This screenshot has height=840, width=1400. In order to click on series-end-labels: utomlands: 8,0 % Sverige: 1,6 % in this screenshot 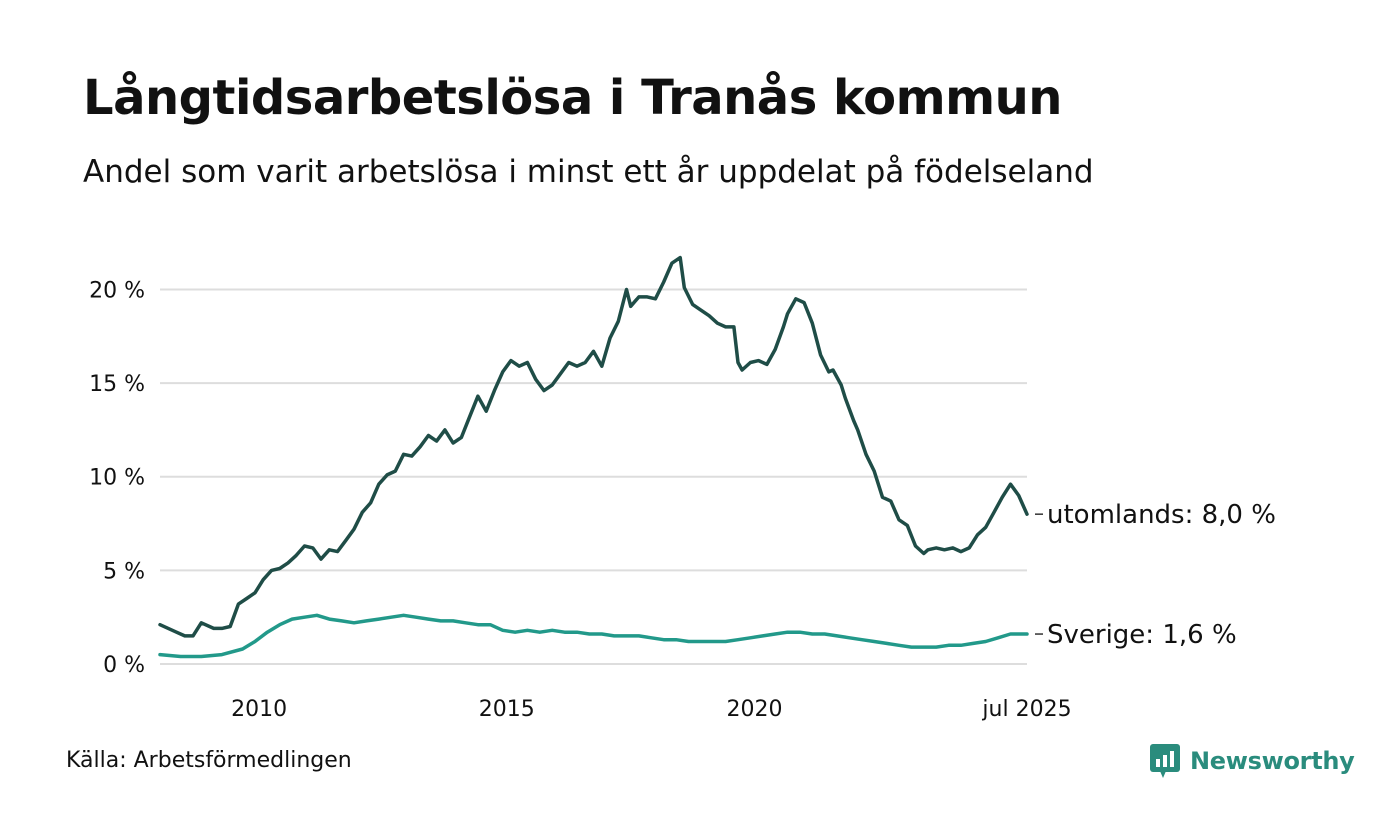, I will do `click(1155, 575)`.